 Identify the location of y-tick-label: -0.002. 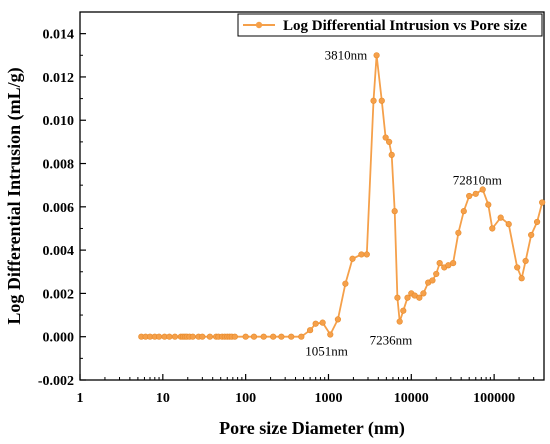
(56, 381).